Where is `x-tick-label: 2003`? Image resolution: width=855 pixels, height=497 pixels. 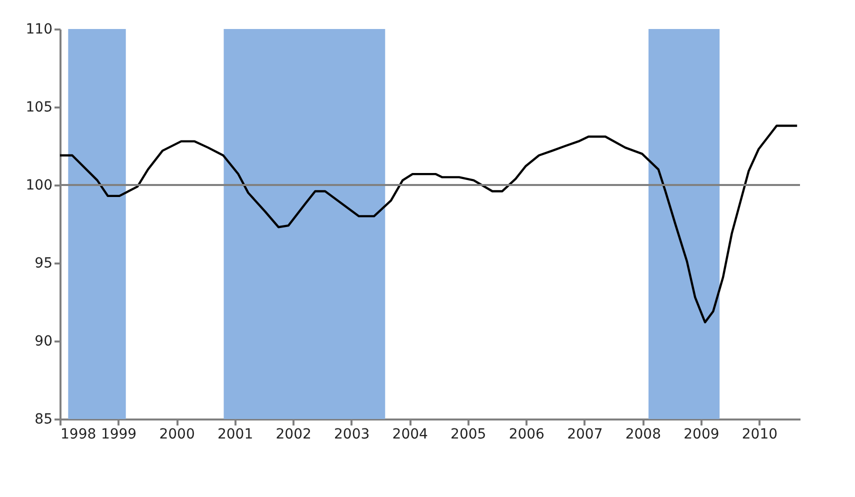 x-tick-label: 2003 is located at coordinates (352, 434).